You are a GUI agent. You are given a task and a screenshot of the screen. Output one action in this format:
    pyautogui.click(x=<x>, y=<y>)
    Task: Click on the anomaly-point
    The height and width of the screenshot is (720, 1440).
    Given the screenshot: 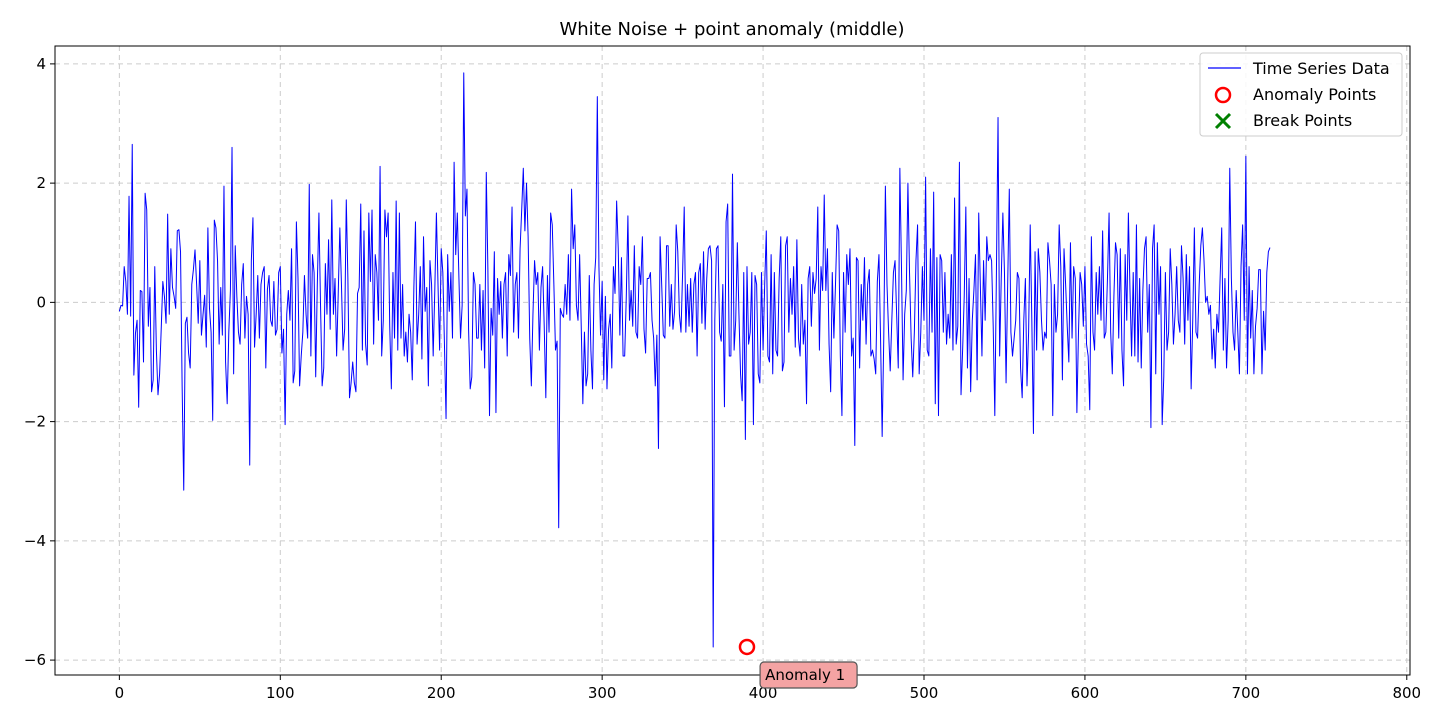 What is the action you would take?
    pyautogui.click(x=747, y=647)
    